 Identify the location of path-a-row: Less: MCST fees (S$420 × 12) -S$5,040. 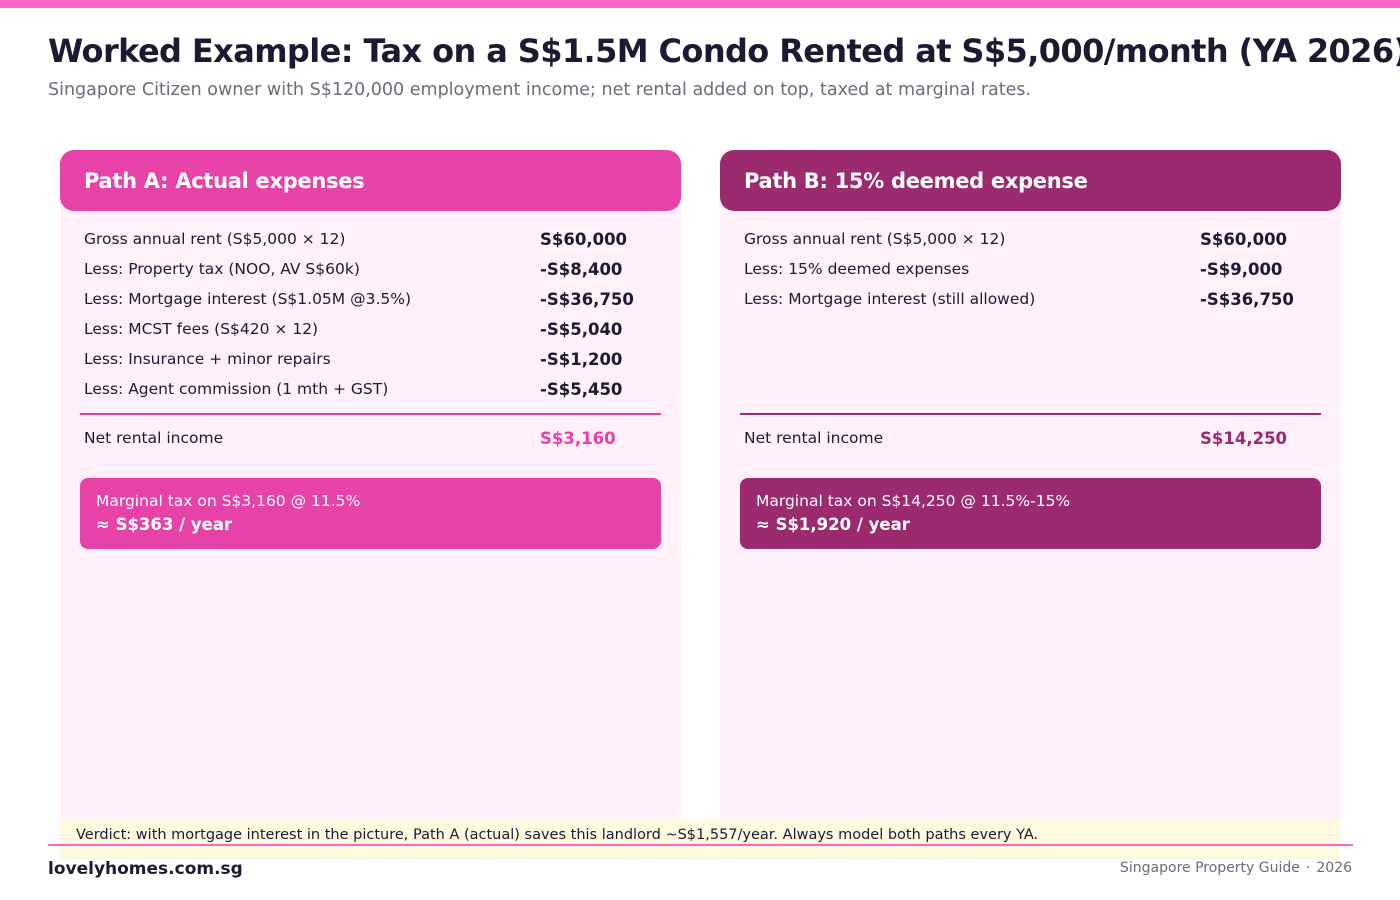
(364, 335).